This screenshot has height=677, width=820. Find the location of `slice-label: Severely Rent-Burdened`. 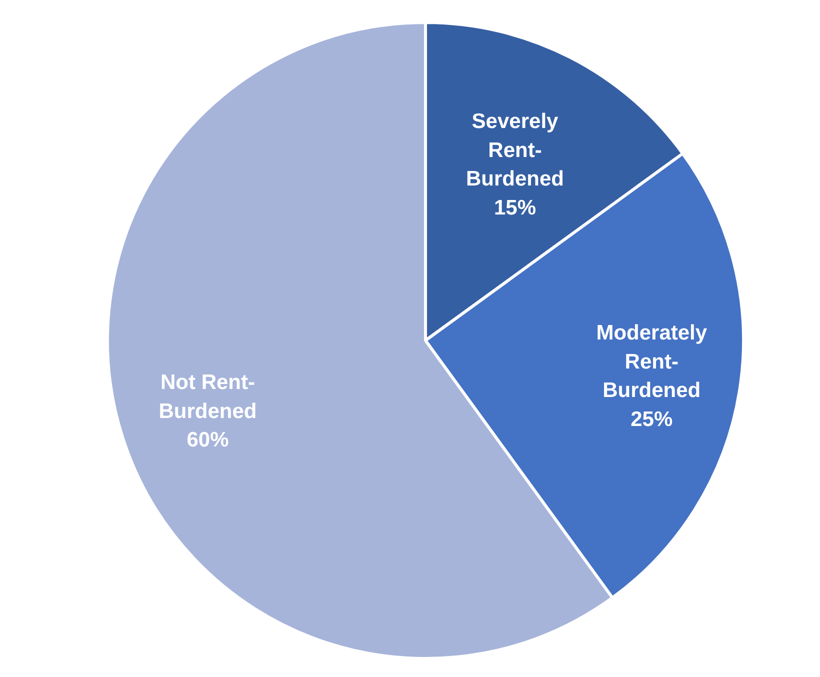

slice-label: Severely Rent-Burdened is located at coordinates (515, 150).